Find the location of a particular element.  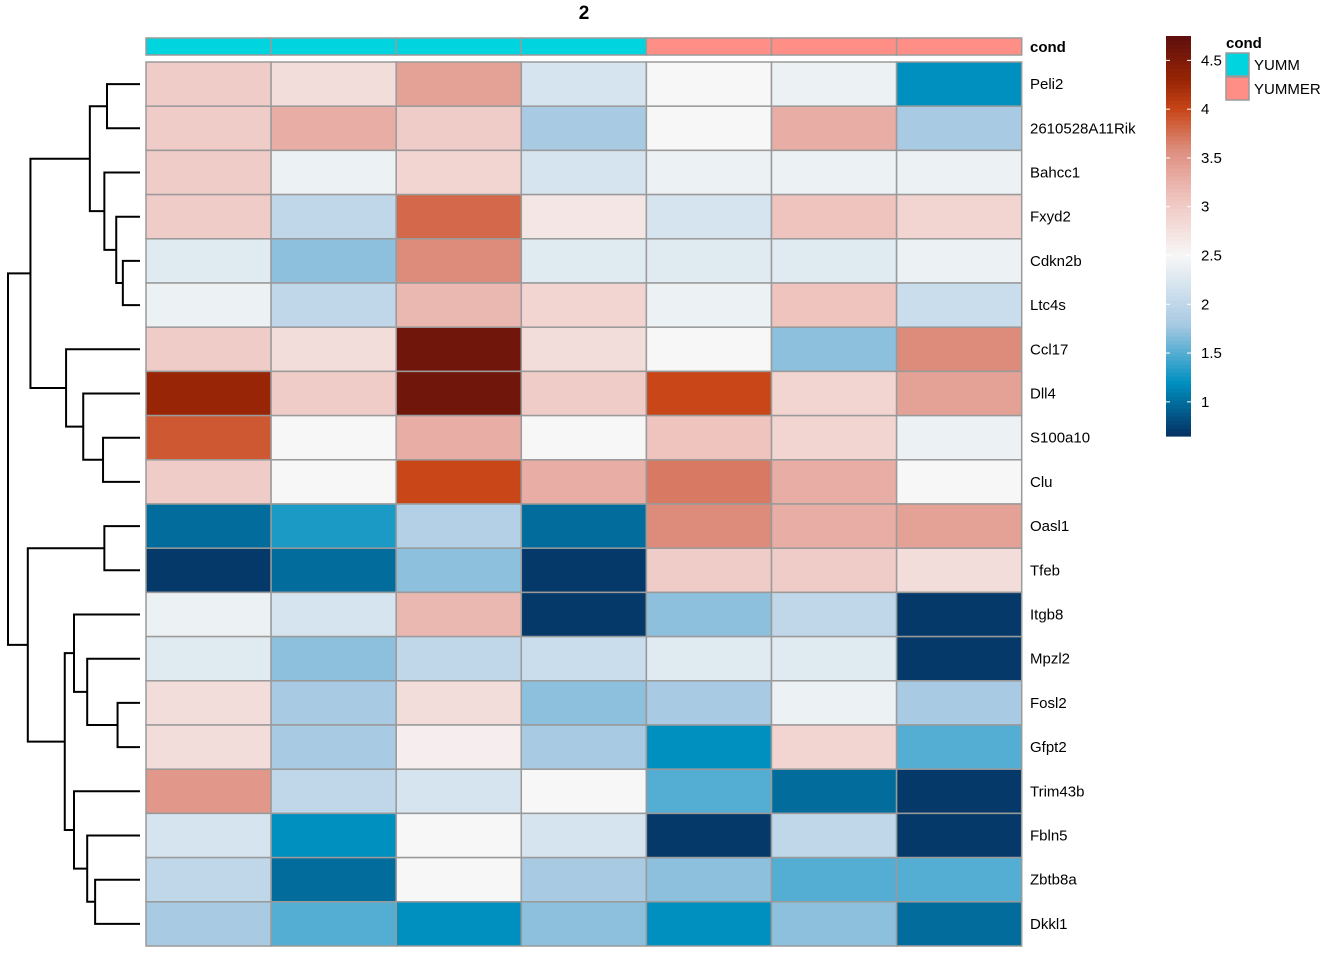

row-label: Zbtb8a is located at coordinates (1053, 880).